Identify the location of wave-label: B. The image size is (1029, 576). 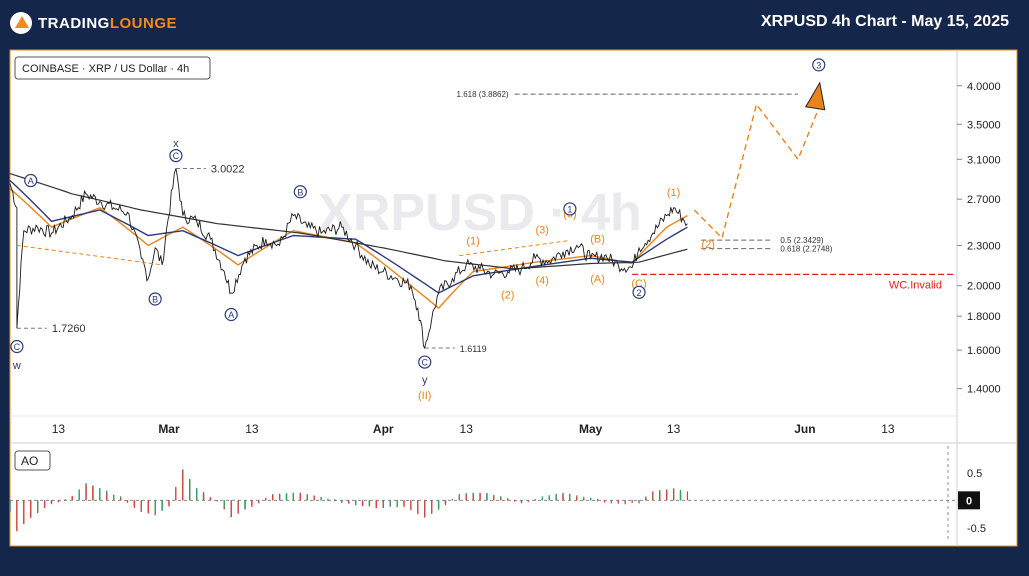
(300, 192).